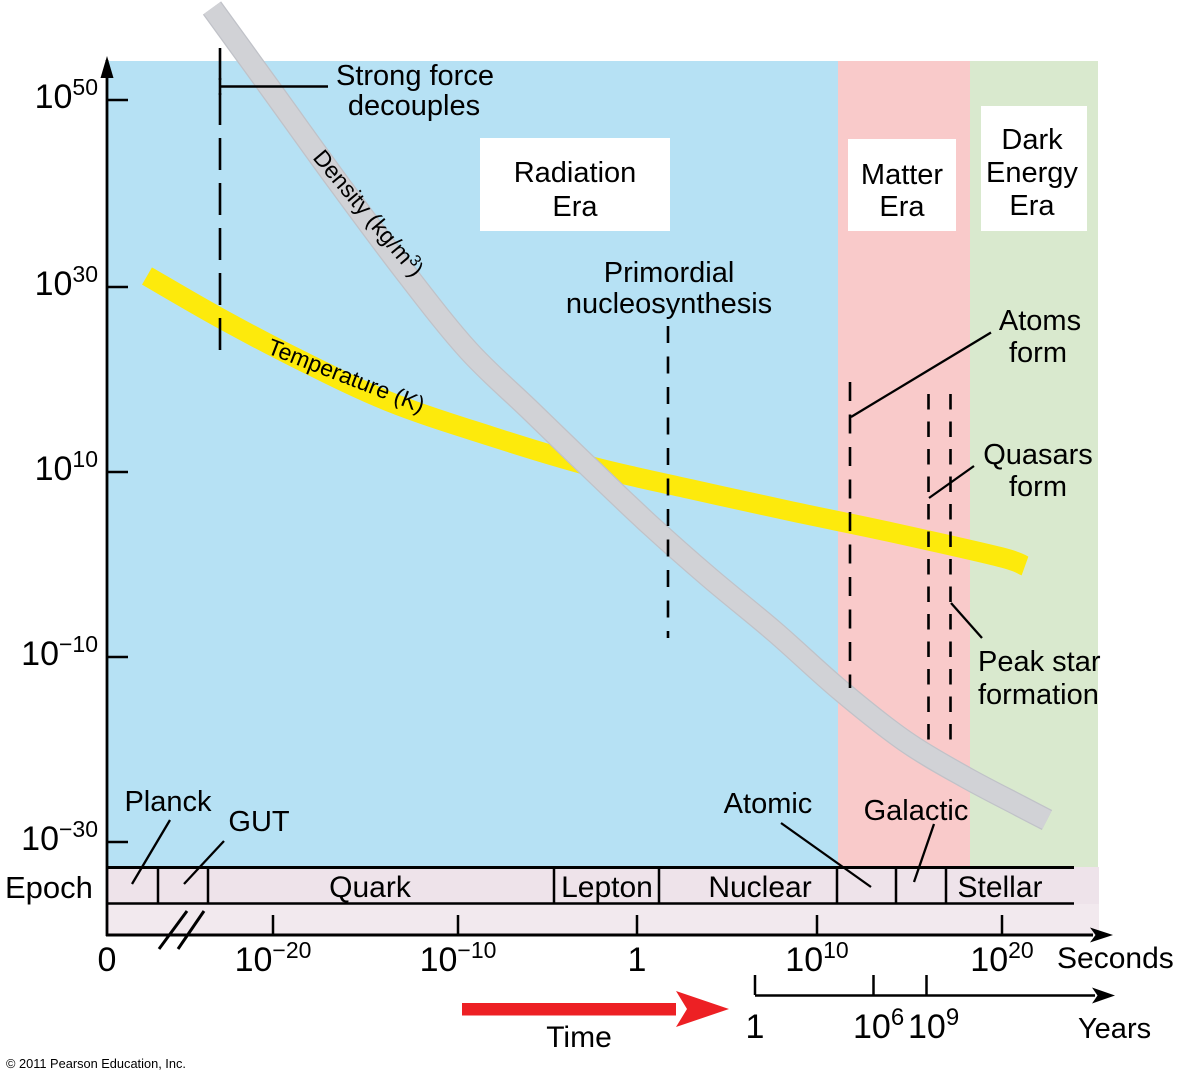  What do you see at coordinates (768, 804) in the screenshot?
I see `svg-text: Atomic` at bounding box center [768, 804].